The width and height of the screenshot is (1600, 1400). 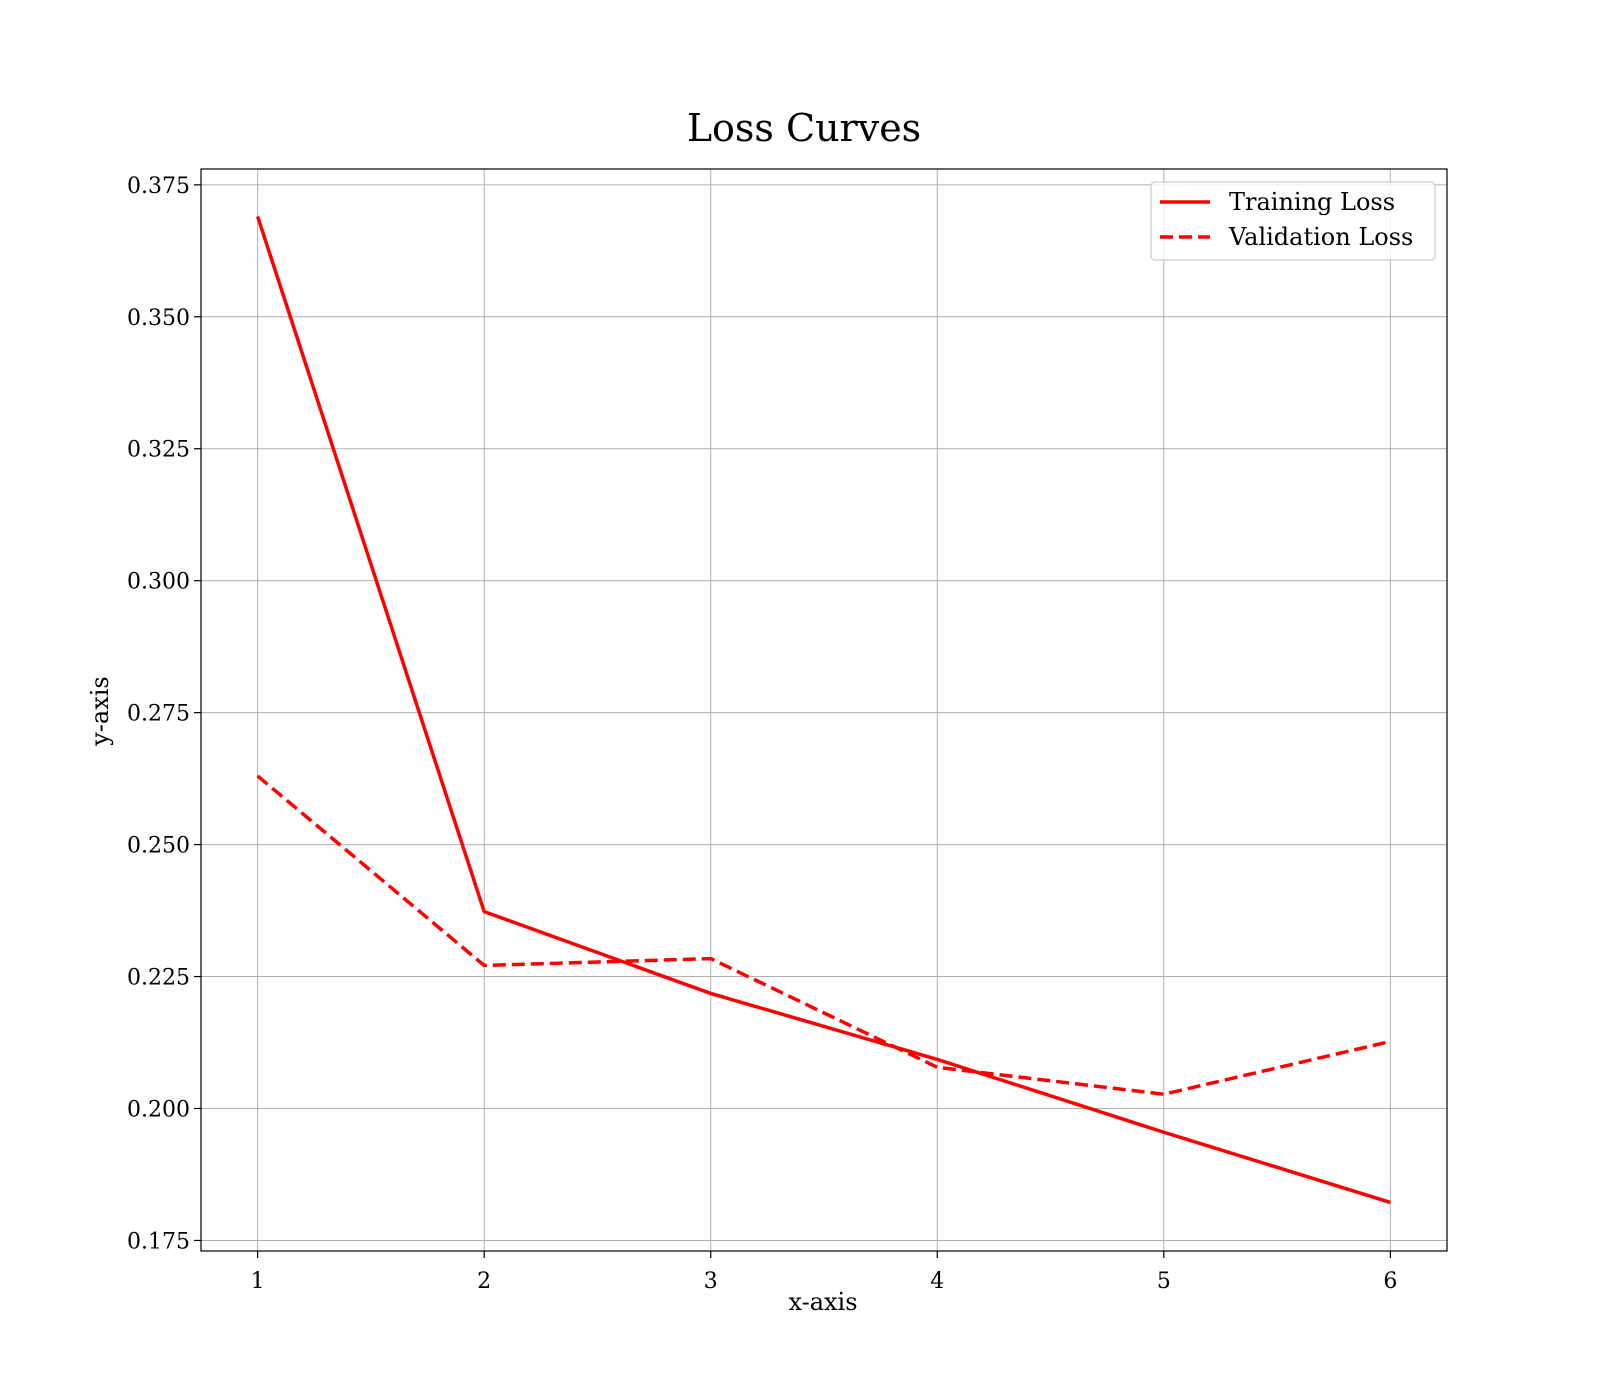 What do you see at coordinates (258, 1281) in the screenshot?
I see `x-tick-label: 1` at bounding box center [258, 1281].